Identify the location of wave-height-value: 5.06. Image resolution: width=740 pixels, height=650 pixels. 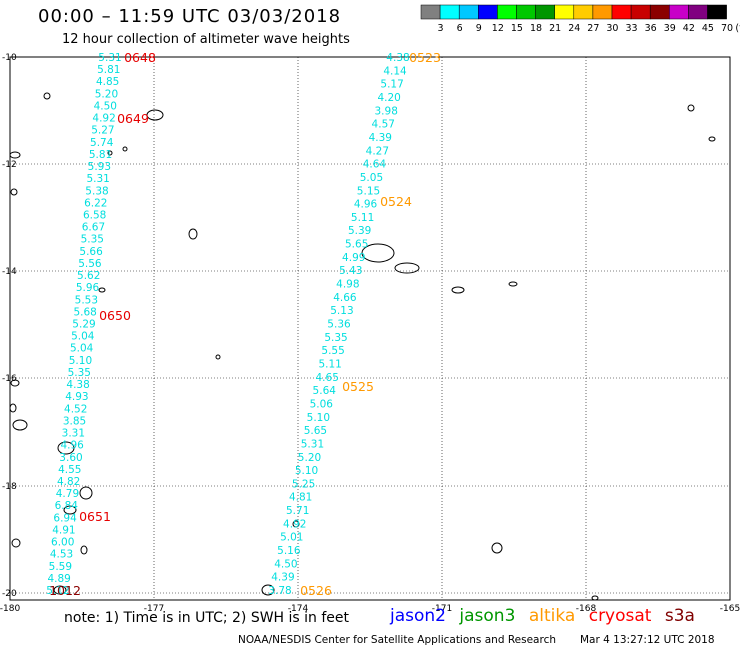
(322, 404).